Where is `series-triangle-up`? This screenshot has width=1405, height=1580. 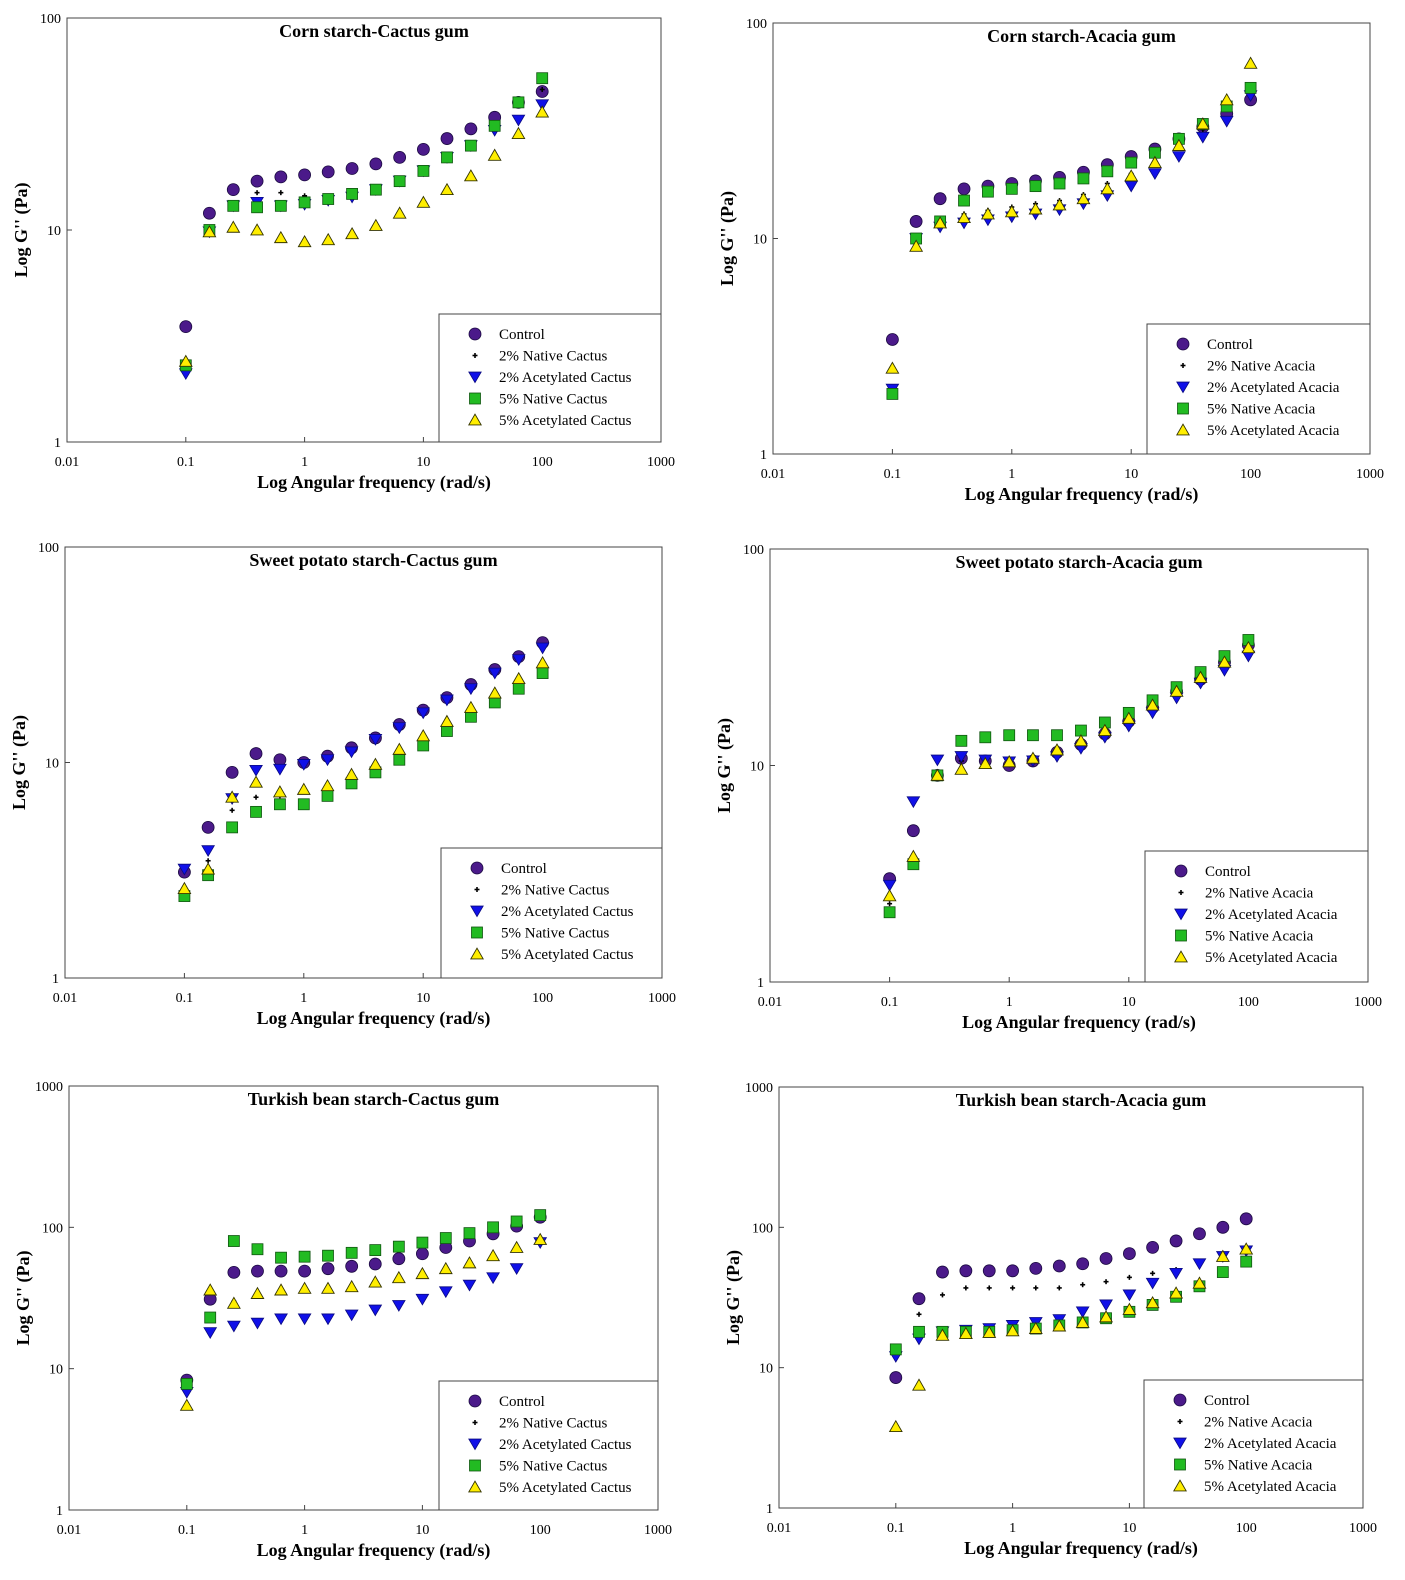 series-triangle-up is located at coordinates (363, 775).